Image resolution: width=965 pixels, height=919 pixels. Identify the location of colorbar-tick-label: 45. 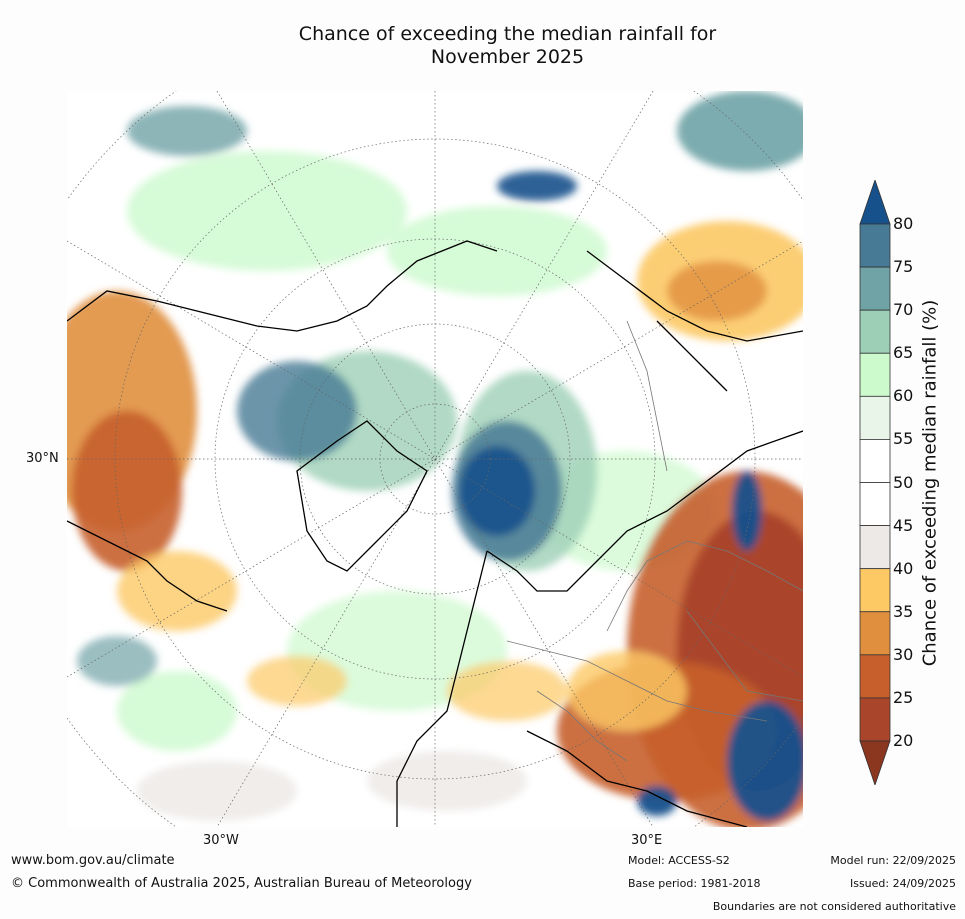
(903, 525).